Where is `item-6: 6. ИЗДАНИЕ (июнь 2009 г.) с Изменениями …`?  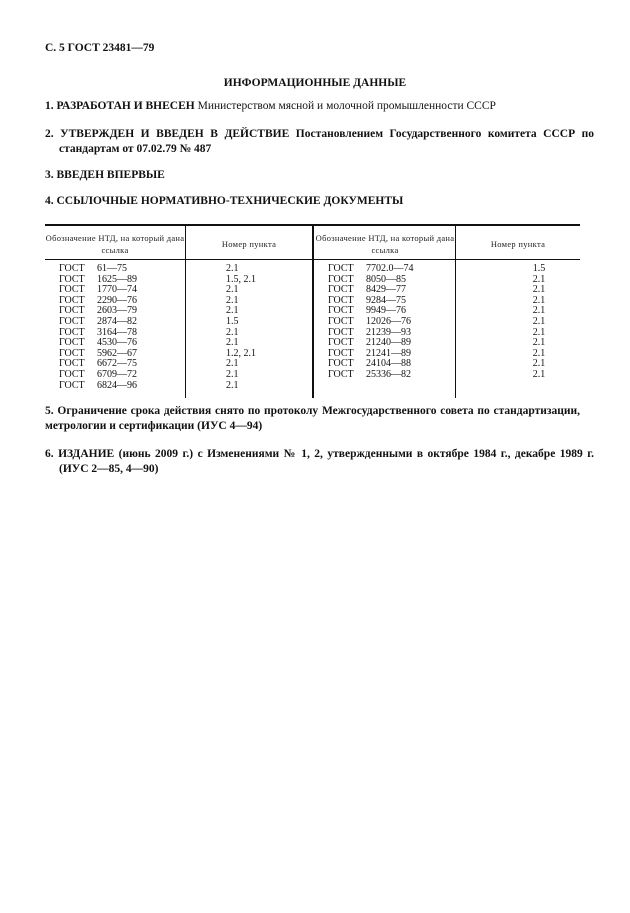 item-6: 6. ИЗДАНИЕ (июнь 2009 г.) с Изменениями … is located at coordinates (320, 461).